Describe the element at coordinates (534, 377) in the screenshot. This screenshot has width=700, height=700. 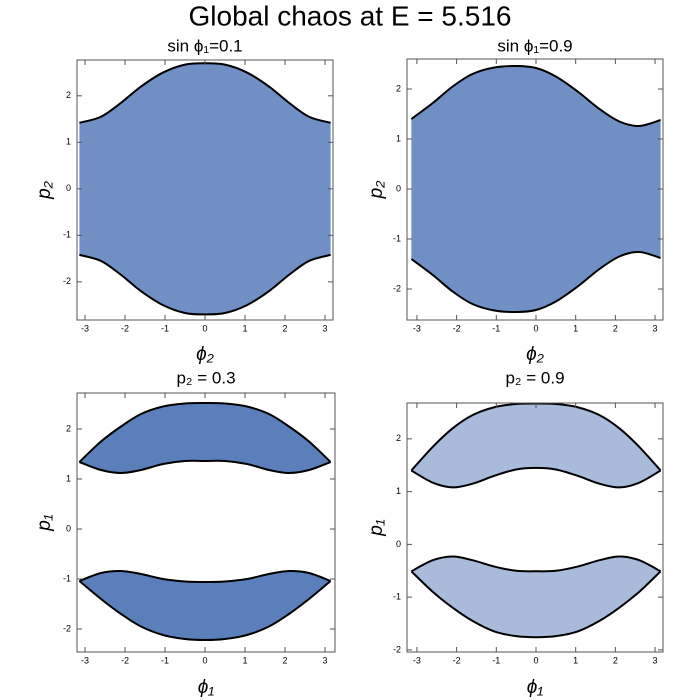
I see `panel-title: p₂ = 0.9` at that location.